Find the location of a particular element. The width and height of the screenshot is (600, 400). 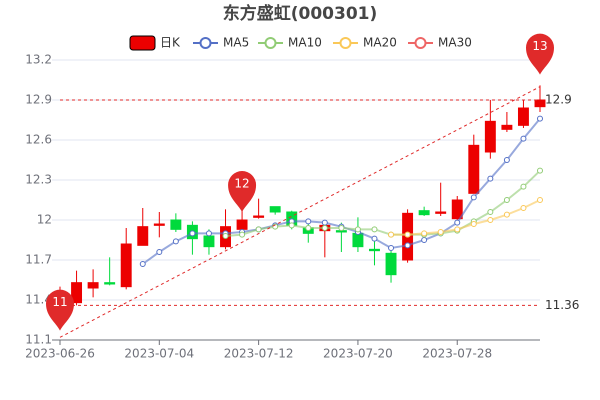

chart-title: 东方盛虹(000301) is located at coordinates (300, 13).